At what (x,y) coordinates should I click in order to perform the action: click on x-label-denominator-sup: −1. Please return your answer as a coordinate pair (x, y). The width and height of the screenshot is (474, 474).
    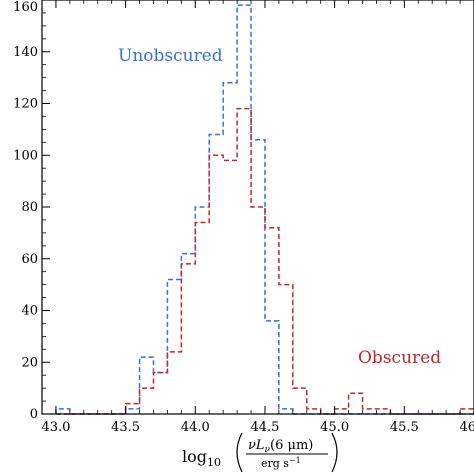
    Looking at the image, I should click on (295, 460).